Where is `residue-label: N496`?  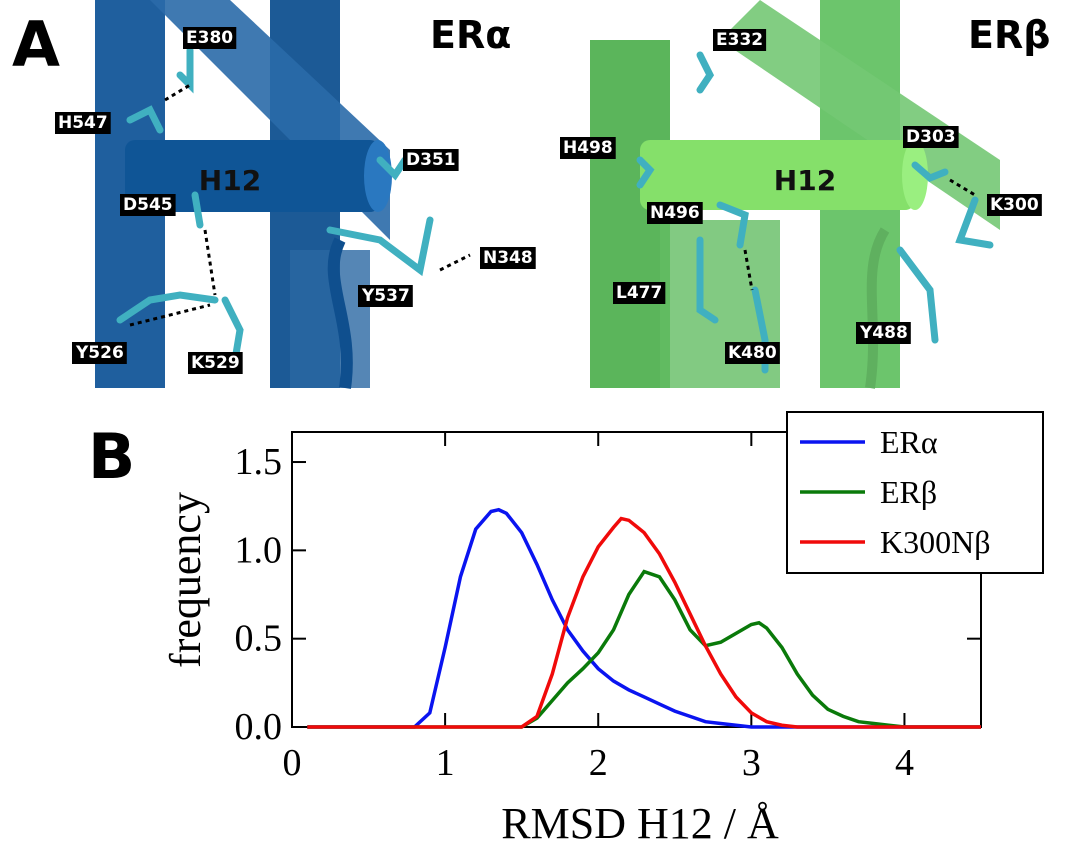
residue-label: N496 is located at coordinates (675, 213).